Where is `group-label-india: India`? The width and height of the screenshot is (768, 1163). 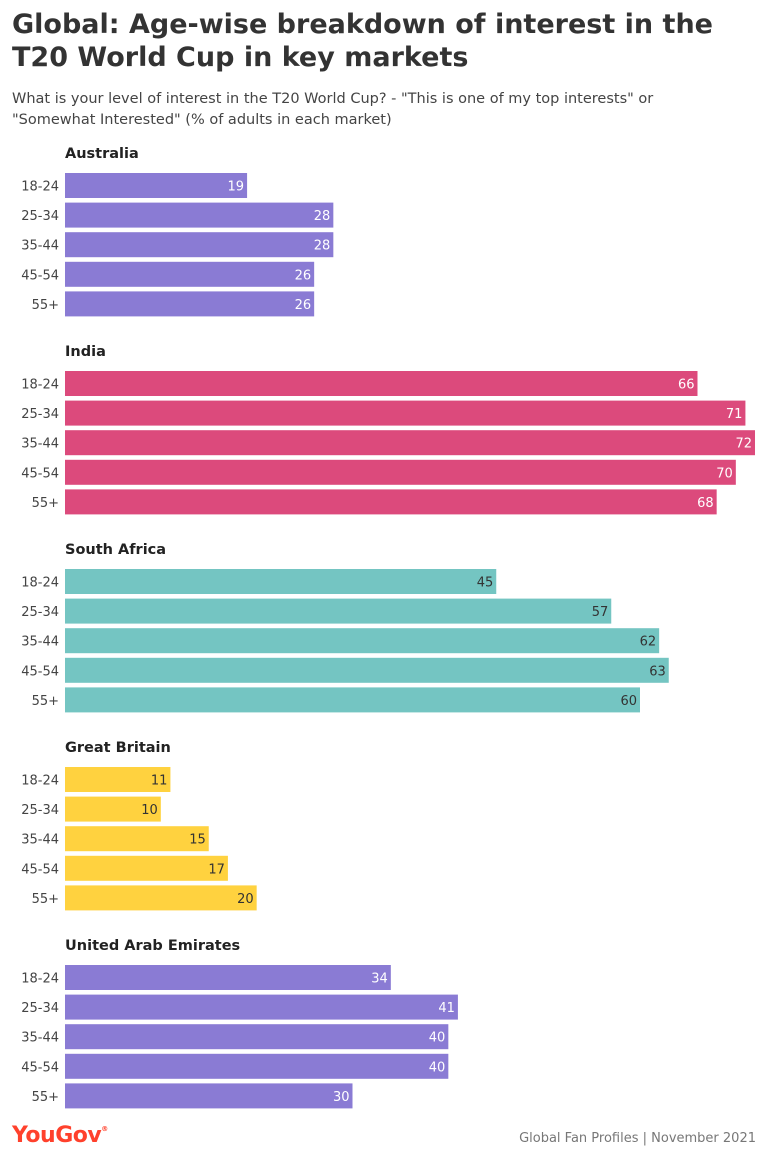
group-label-india: India is located at coordinates (85, 352).